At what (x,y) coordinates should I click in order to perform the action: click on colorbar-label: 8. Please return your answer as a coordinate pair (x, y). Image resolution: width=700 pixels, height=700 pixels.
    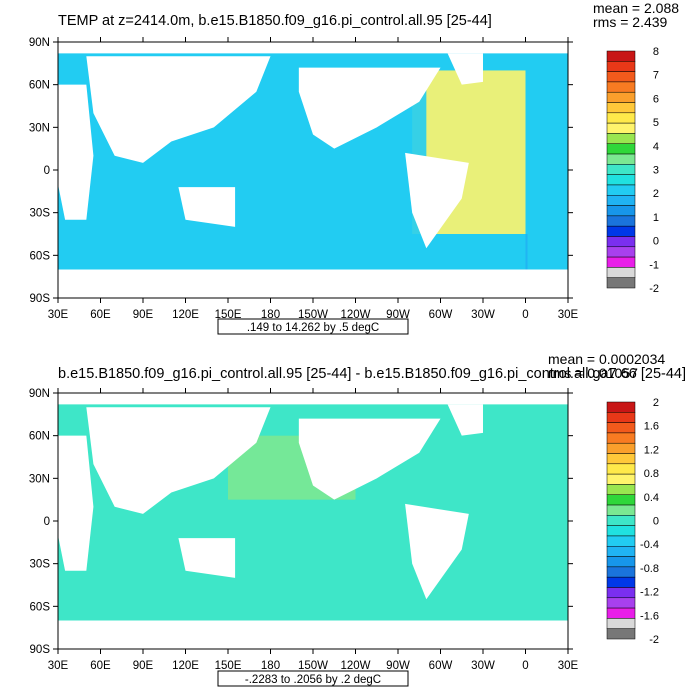
    Looking at the image, I should click on (656, 52).